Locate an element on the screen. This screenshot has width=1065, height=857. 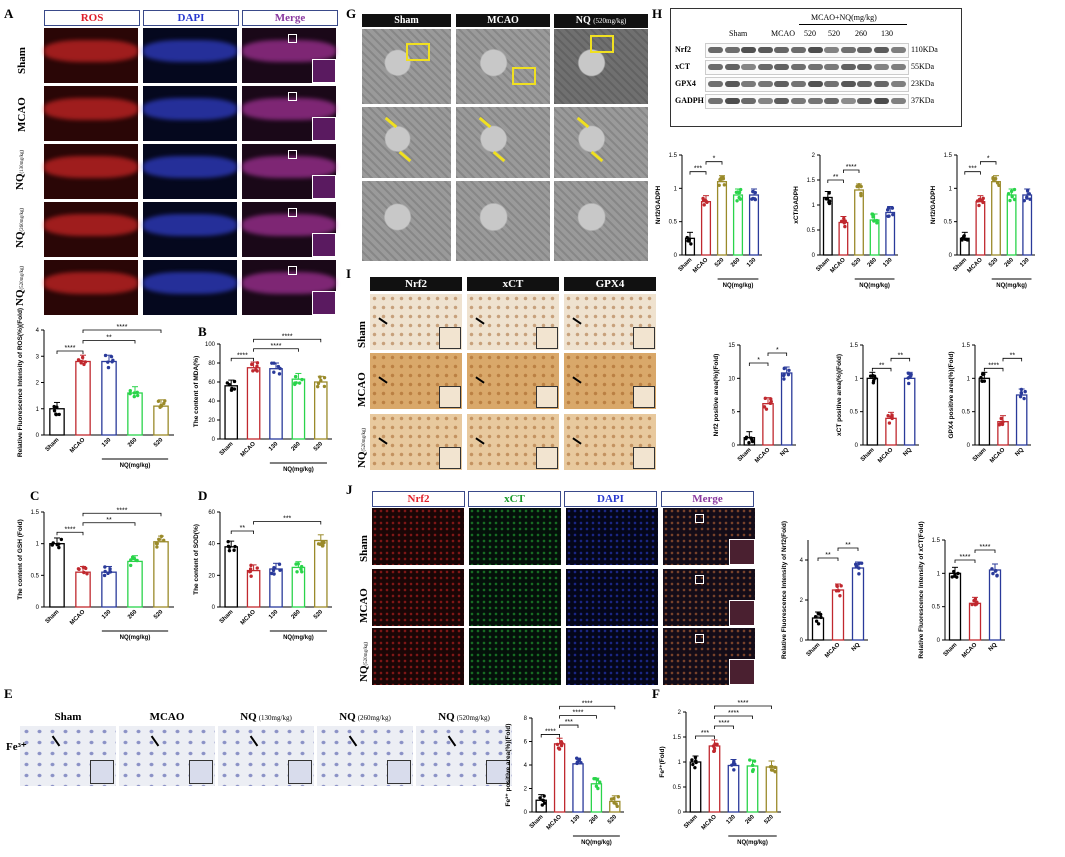
panel-label-i: I is located at coordinates (349, 273).